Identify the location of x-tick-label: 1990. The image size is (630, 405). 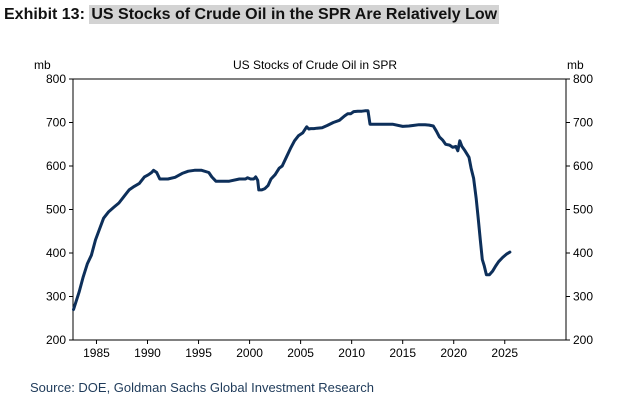
(147, 353).